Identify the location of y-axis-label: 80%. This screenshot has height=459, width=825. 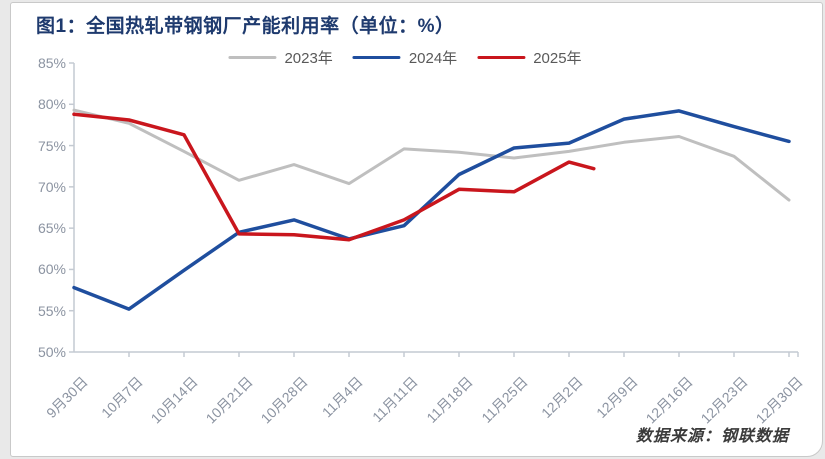
(51, 104).